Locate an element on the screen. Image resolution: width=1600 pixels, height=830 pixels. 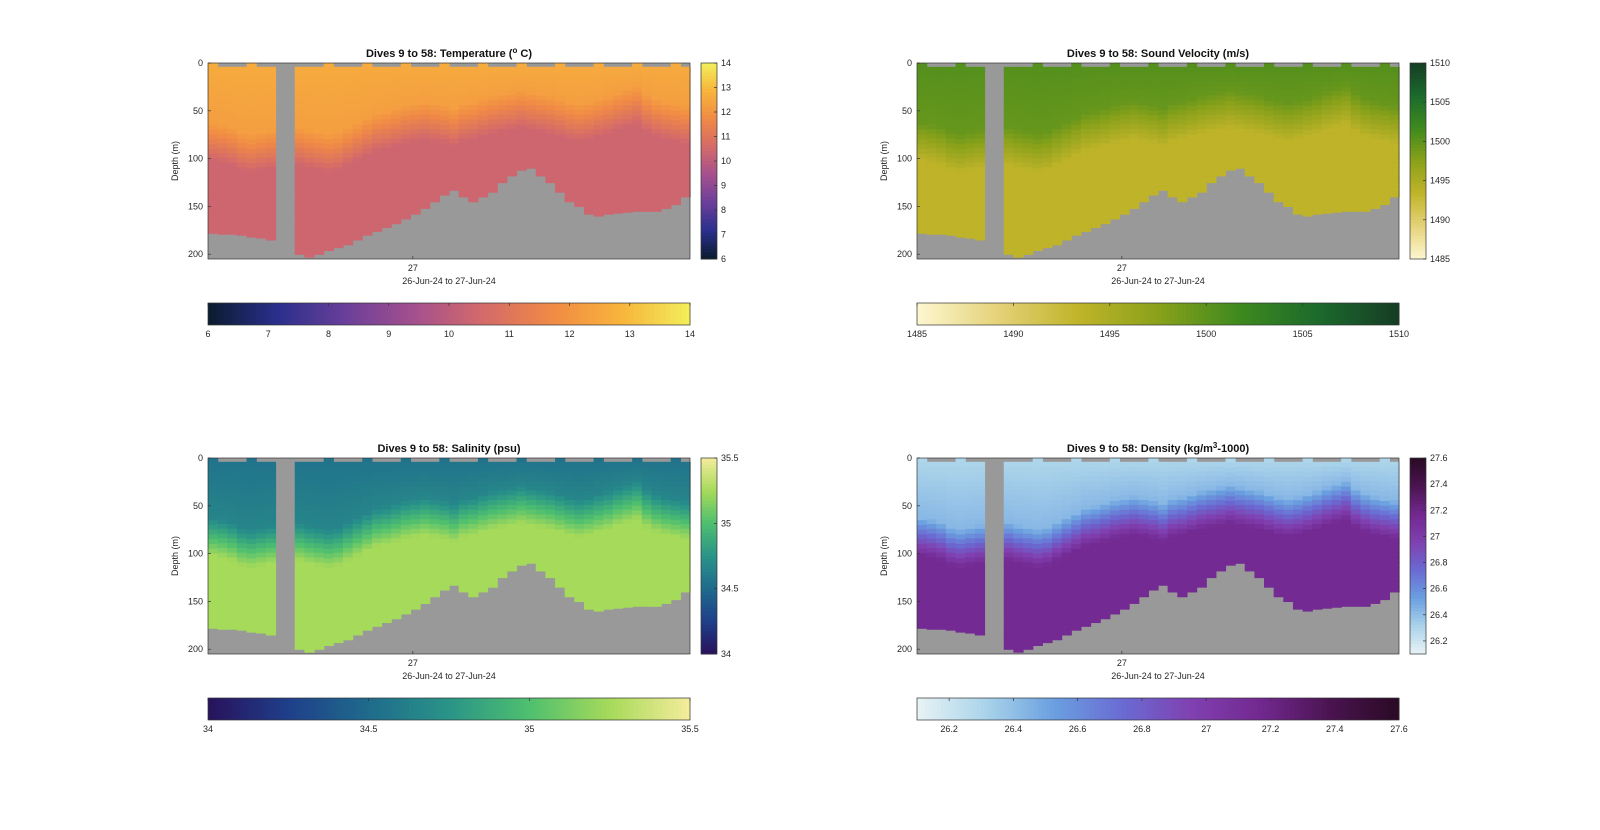
y-axis-label: Depth (m) is located at coordinates (175, 161).